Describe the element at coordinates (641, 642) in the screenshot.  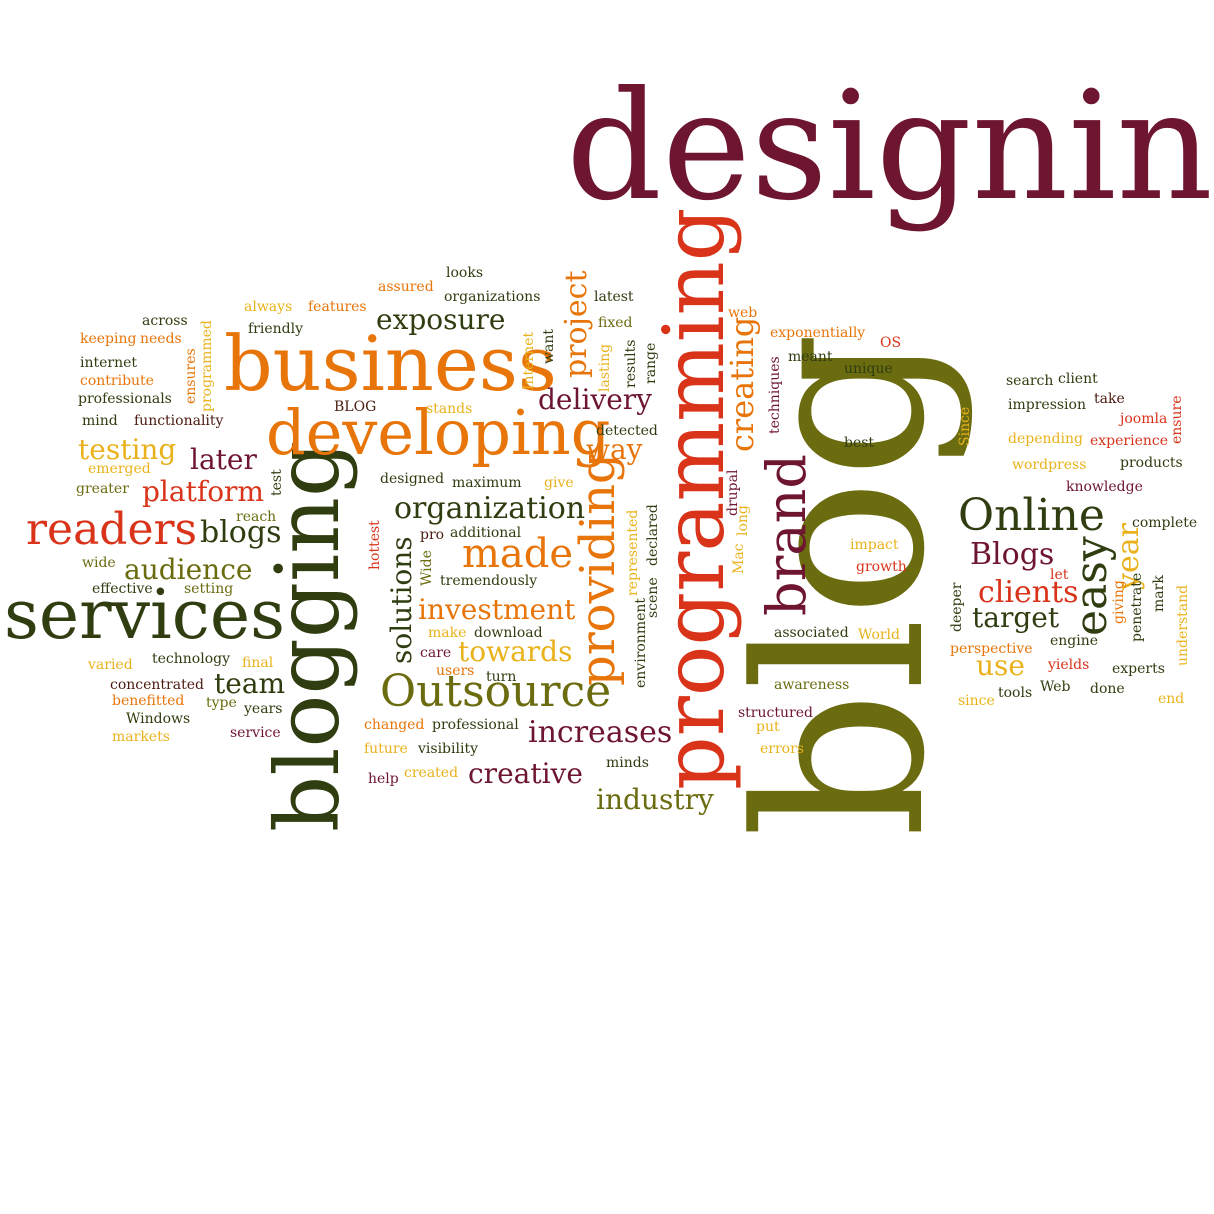
I see `word-environment: environment` at that location.